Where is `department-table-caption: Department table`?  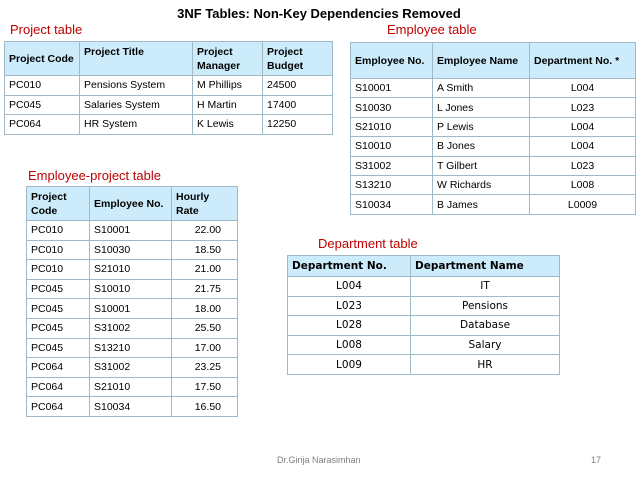 department-table-caption: Department table is located at coordinates (368, 243).